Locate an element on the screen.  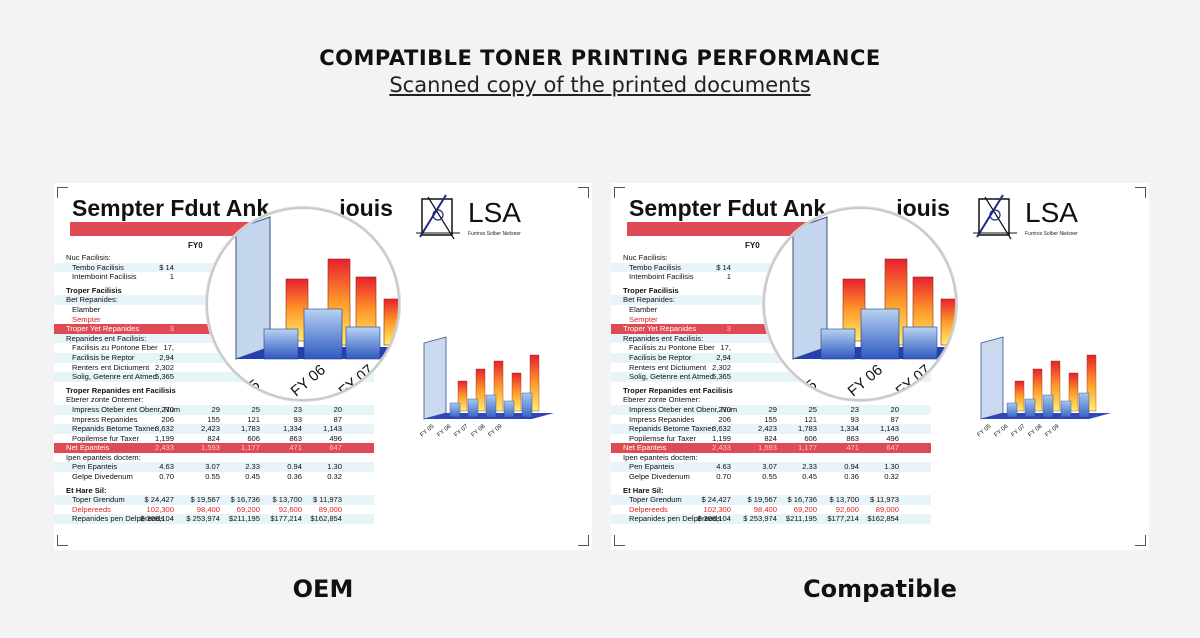
table-row: Intemboint Facilisis 1 is located at coordinates (771, 277).